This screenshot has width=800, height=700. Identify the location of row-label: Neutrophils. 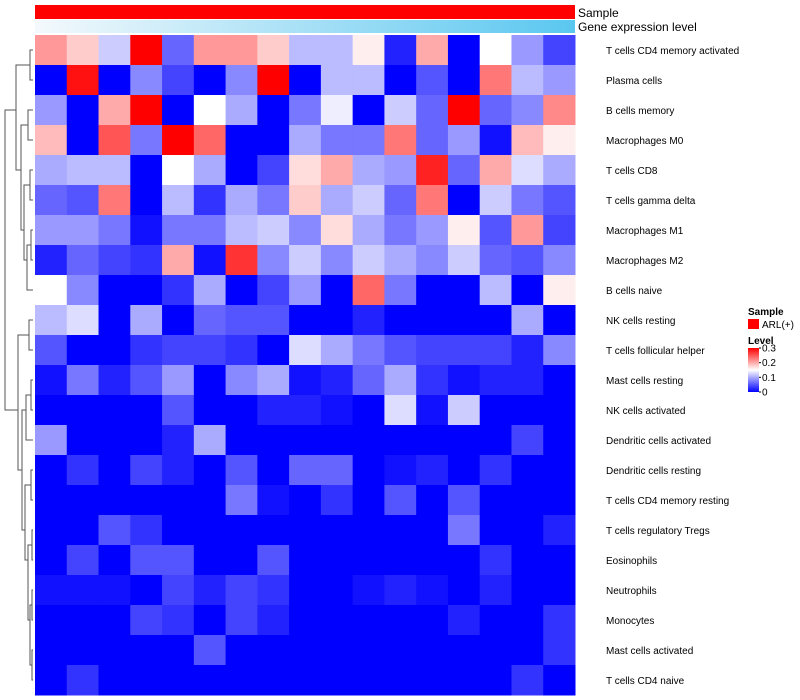
(631, 591).